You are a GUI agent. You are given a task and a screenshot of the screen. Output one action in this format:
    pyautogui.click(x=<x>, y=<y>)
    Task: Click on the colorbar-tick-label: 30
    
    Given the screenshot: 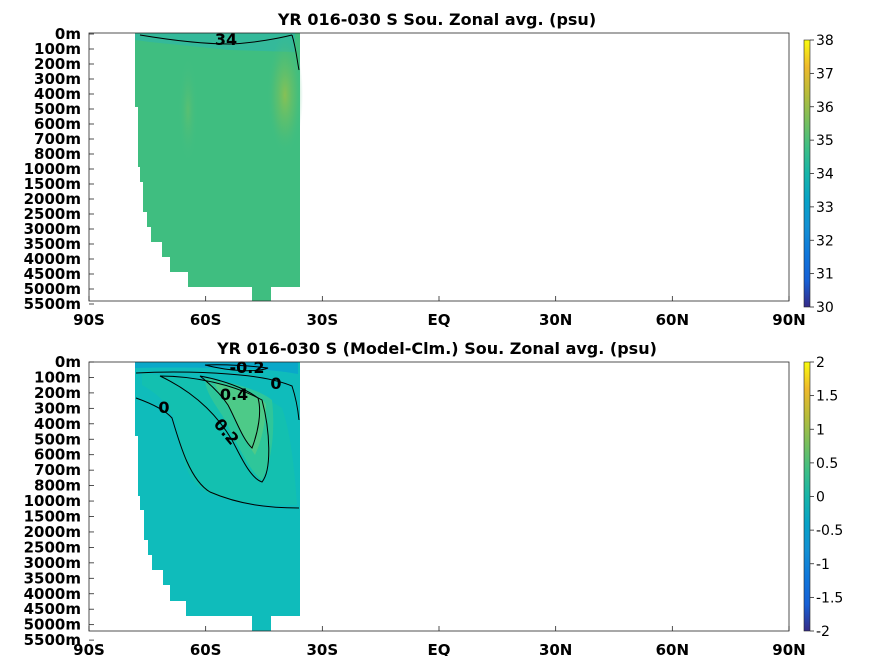 What is the action you would take?
    pyautogui.click(x=825, y=308)
    